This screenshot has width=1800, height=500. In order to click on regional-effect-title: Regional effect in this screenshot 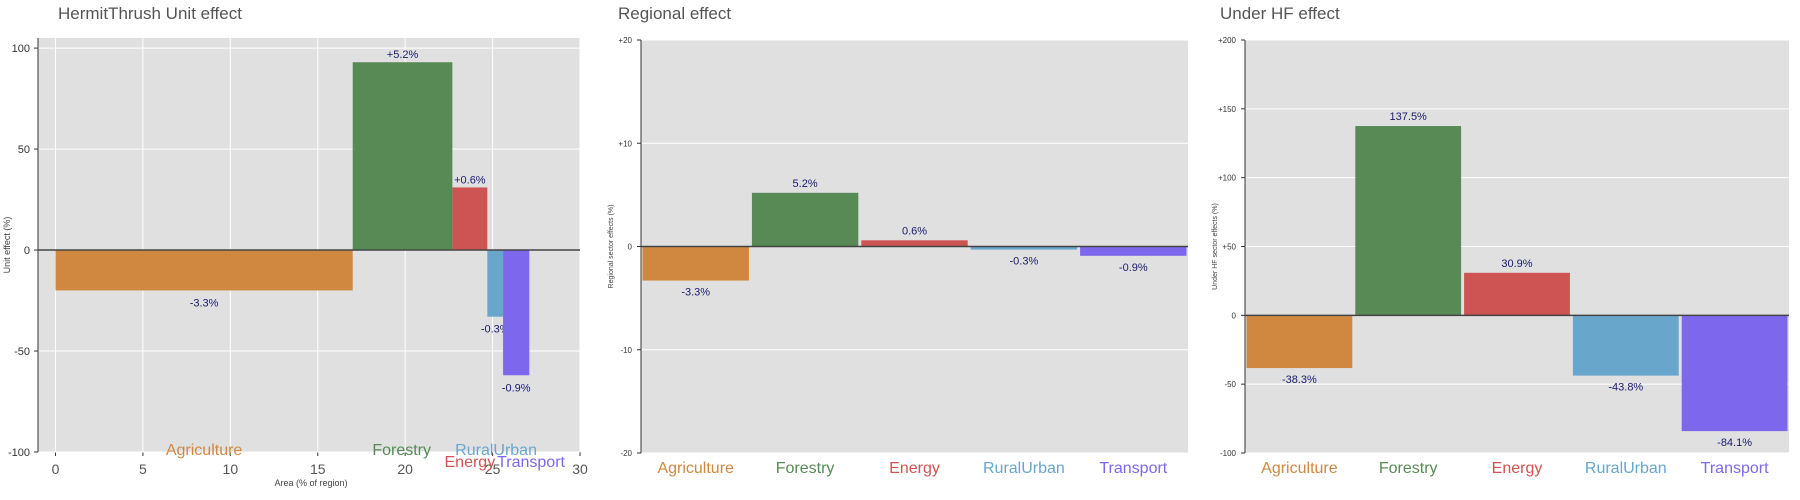, I will do `click(675, 13)`.